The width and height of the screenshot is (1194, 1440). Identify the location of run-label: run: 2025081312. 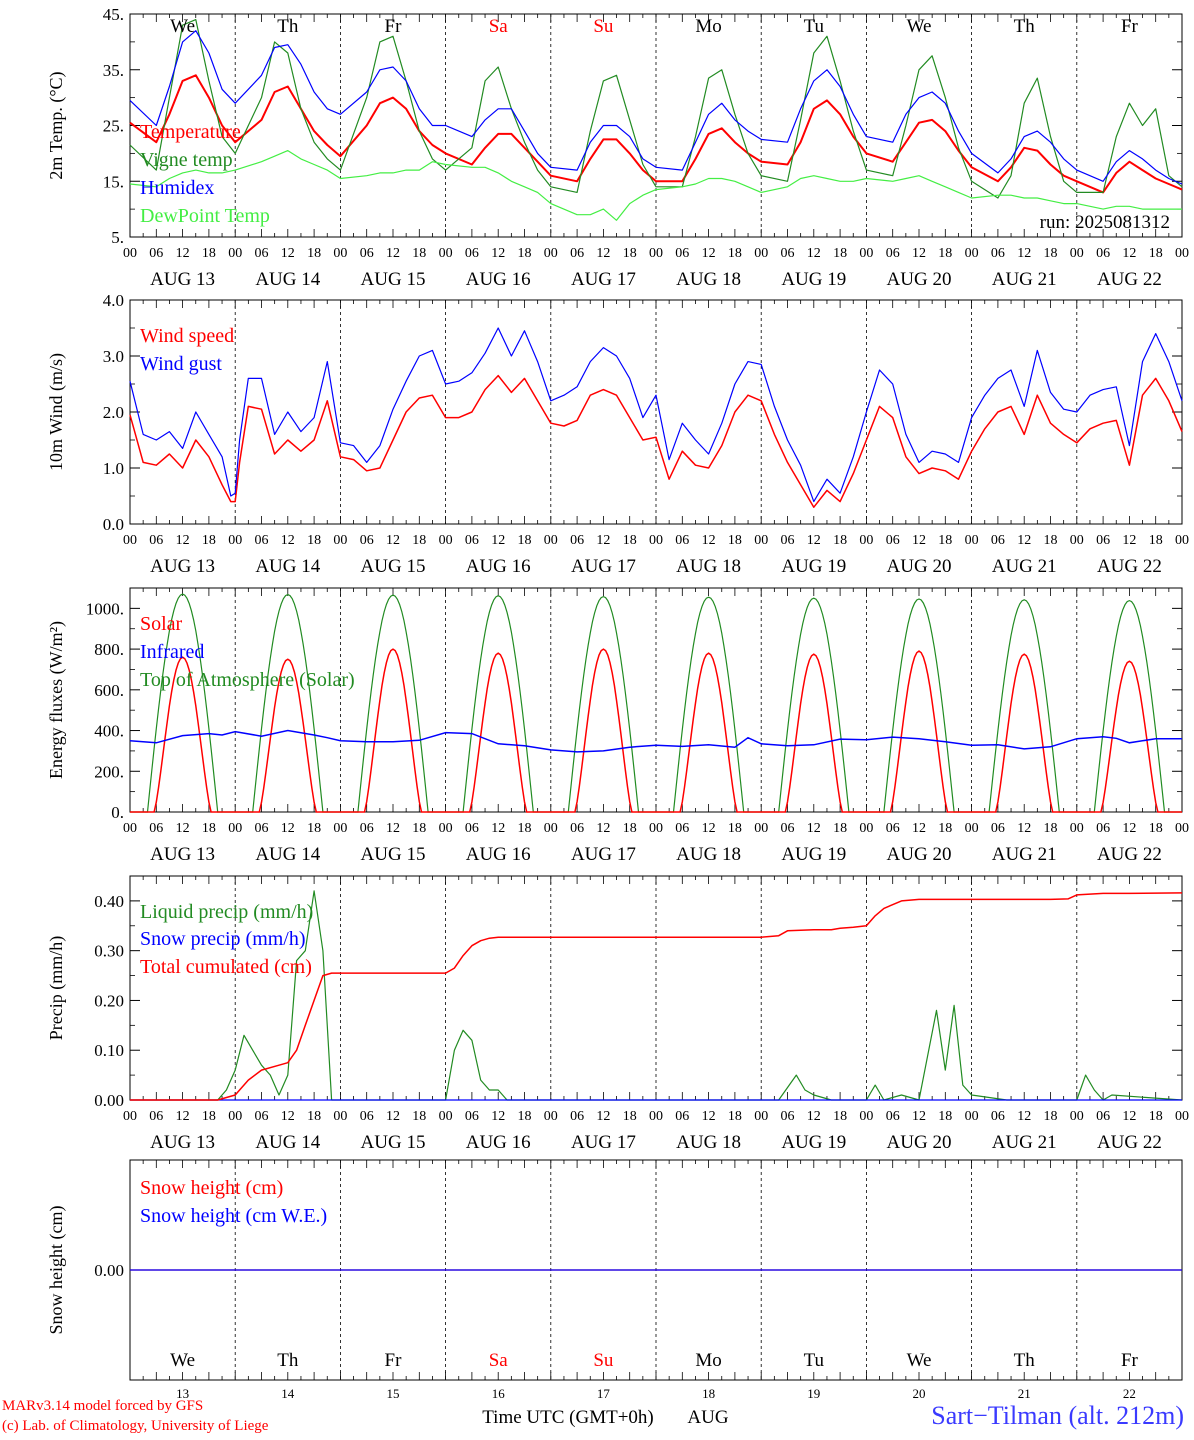
(1105, 222).